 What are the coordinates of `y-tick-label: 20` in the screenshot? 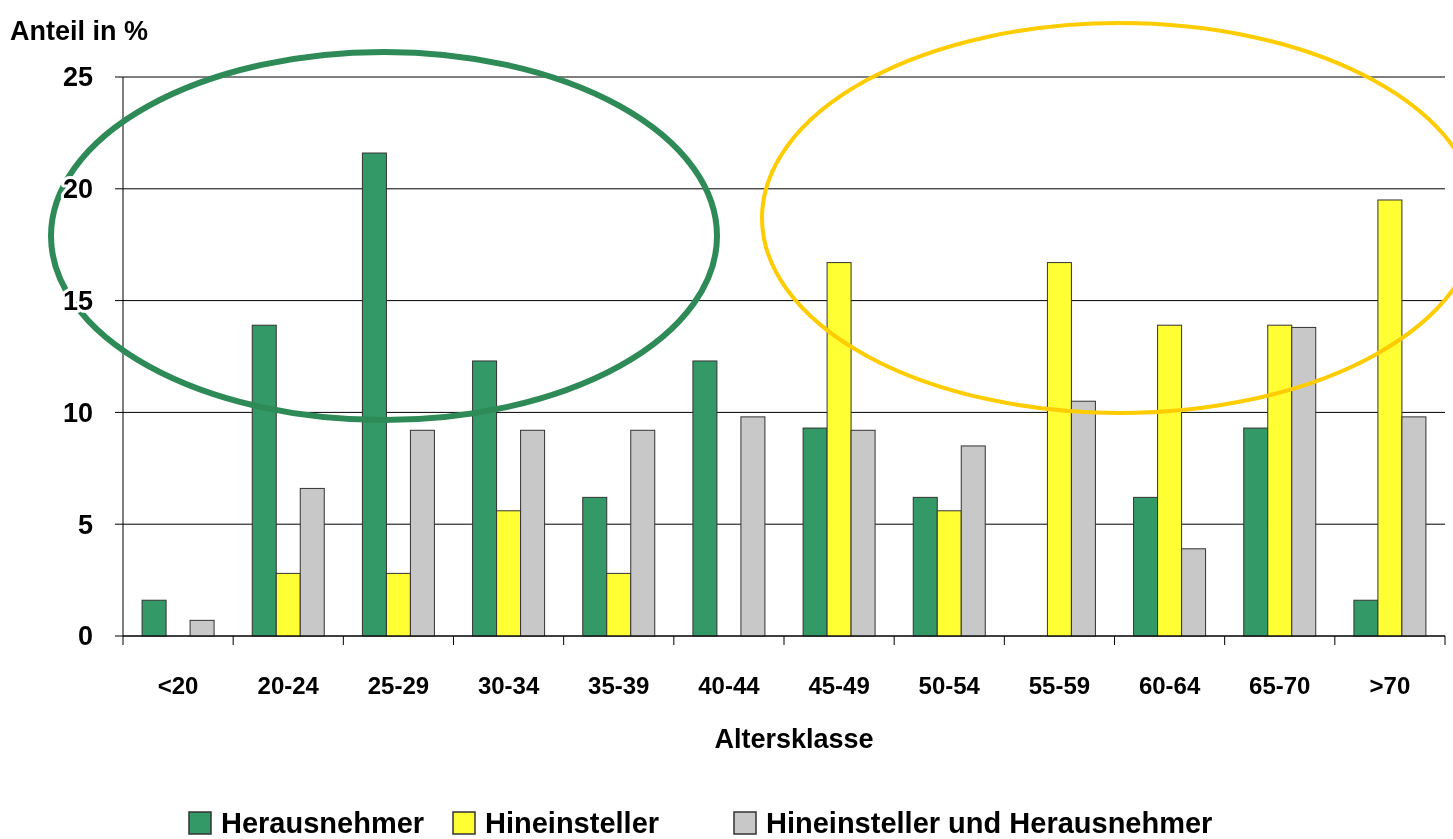 It's located at (77, 189).